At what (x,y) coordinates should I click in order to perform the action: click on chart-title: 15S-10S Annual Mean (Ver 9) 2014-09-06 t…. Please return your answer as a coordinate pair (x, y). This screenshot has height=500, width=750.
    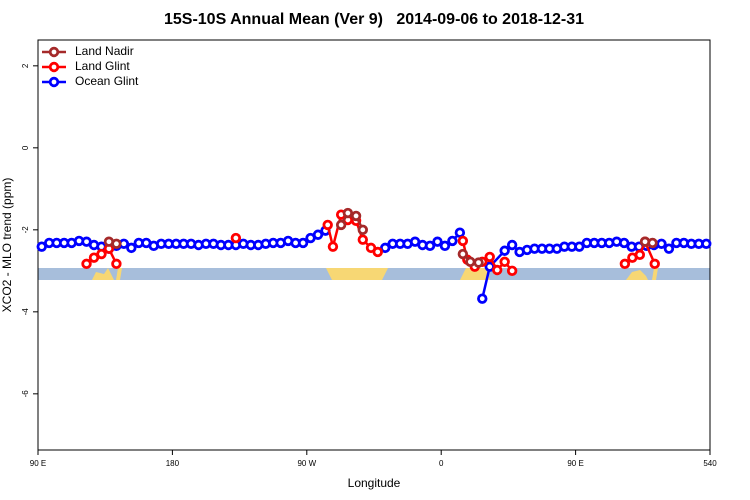
    Looking at the image, I should click on (374, 19).